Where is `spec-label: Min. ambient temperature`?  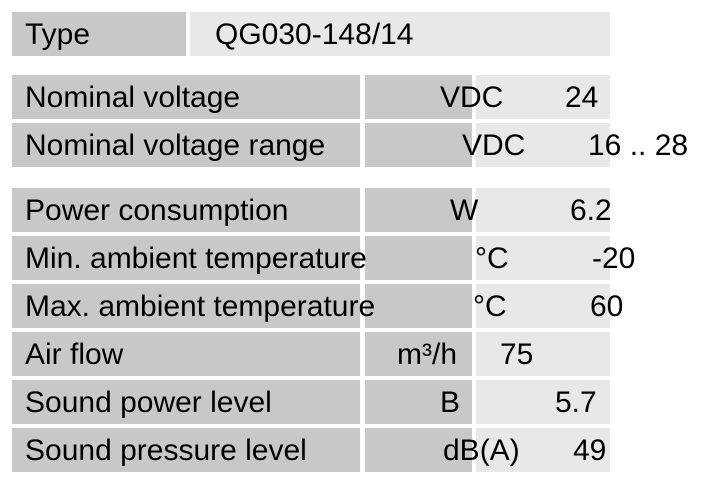 spec-label: Min. ambient temperature is located at coordinates (196, 258).